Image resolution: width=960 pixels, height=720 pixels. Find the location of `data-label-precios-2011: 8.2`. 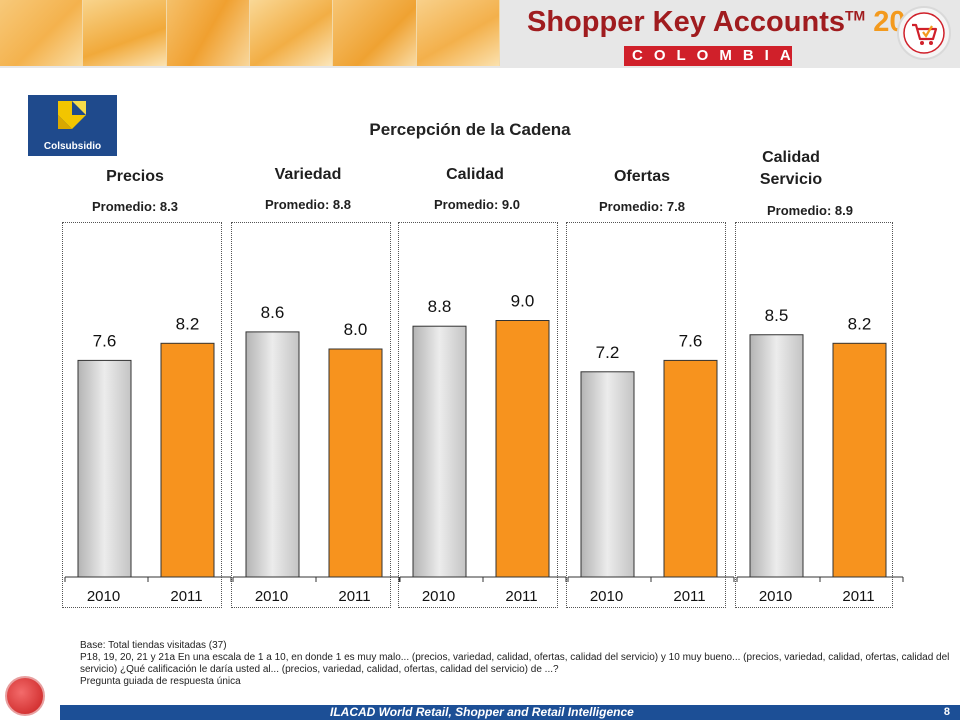

data-label-precios-2011: 8.2 is located at coordinates (188, 323).